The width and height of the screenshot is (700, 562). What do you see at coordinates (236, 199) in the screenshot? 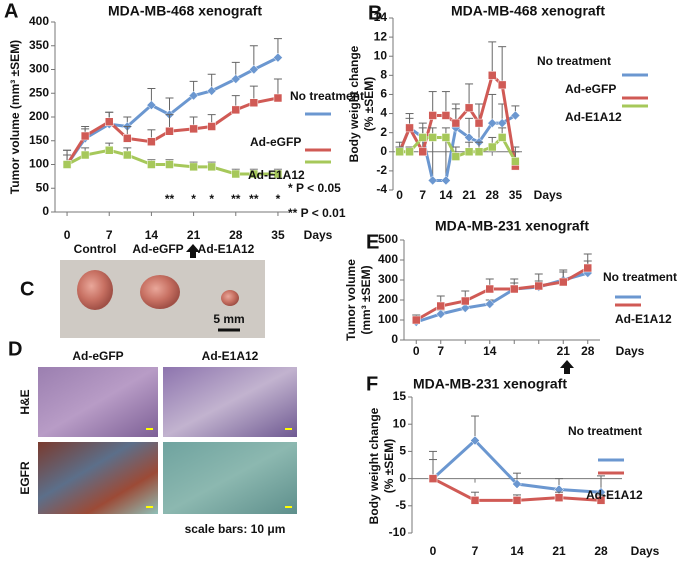
I see `significance-mark: **` at bounding box center [236, 199].